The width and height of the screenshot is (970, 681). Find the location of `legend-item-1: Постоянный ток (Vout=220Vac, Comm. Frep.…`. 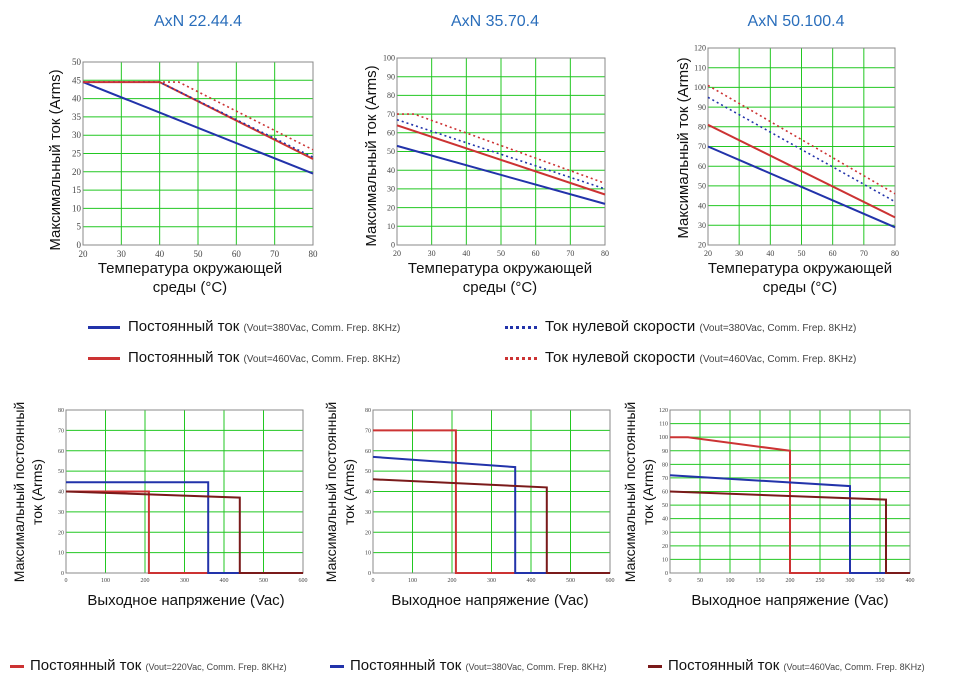

legend-item-1: Постоянный ток (Vout=220Vac, Comm. Frep.… is located at coordinates (148, 665).